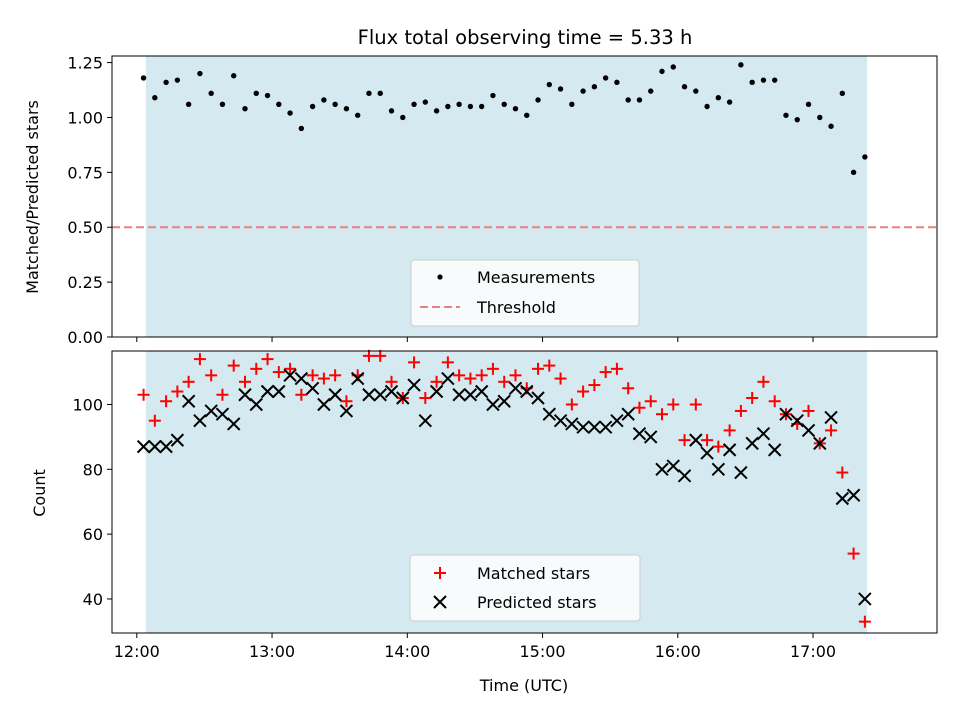 The height and width of the screenshot is (720, 960). What do you see at coordinates (813, 651) in the screenshot?
I see `x-tick-label: 17:00` at bounding box center [813, 651].